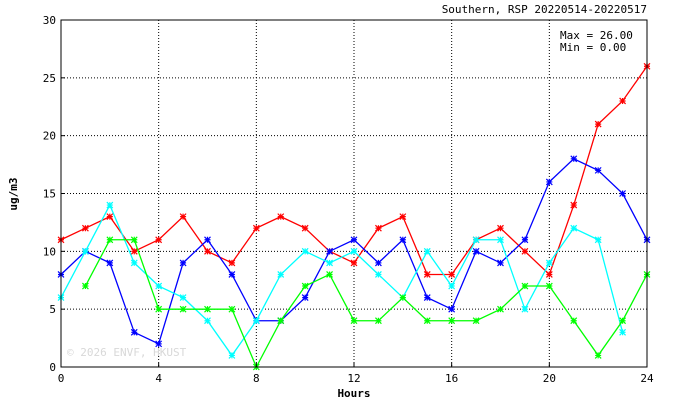 Image resolution: width=674 pixels, height=409 pixels. Describe the element at coordinates (49, 78) in the screenshot. I see `y-tick-label: 25` at that location.